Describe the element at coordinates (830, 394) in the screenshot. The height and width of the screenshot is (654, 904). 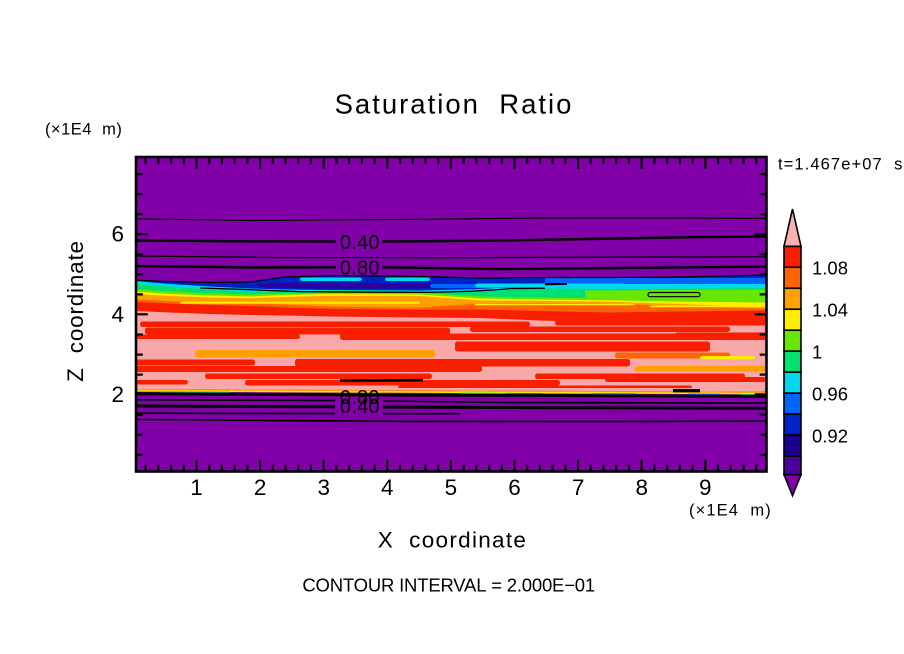
I see `svg-text: 0.96` at that location.